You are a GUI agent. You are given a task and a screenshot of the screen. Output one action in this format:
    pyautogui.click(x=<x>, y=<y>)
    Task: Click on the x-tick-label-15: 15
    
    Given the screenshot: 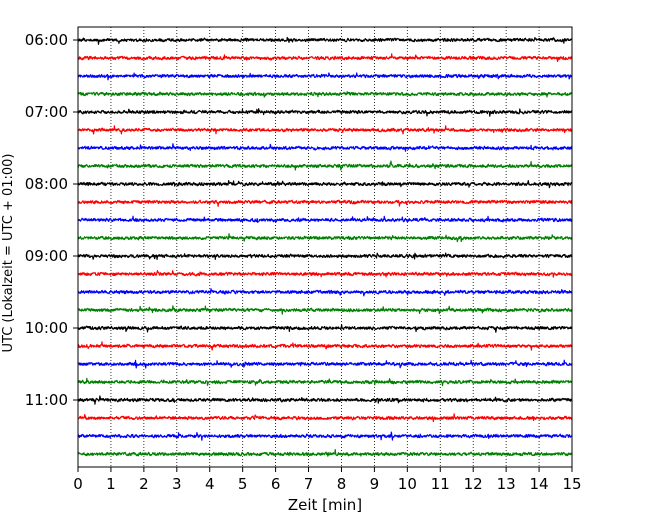 What is the action you would take?
    pyautogui.click(x=571, y=484)
    